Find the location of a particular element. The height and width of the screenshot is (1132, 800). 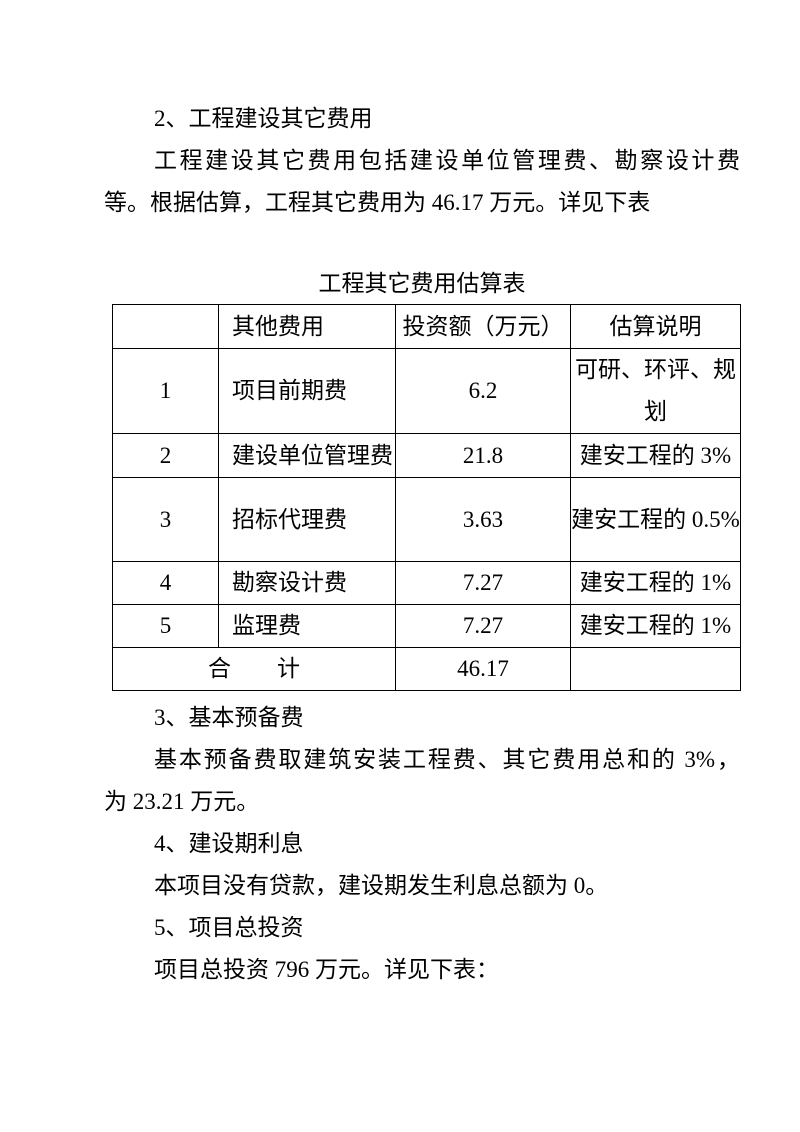

cell-note: 建安工程的 0.5% is located at coordinates (655, 519).